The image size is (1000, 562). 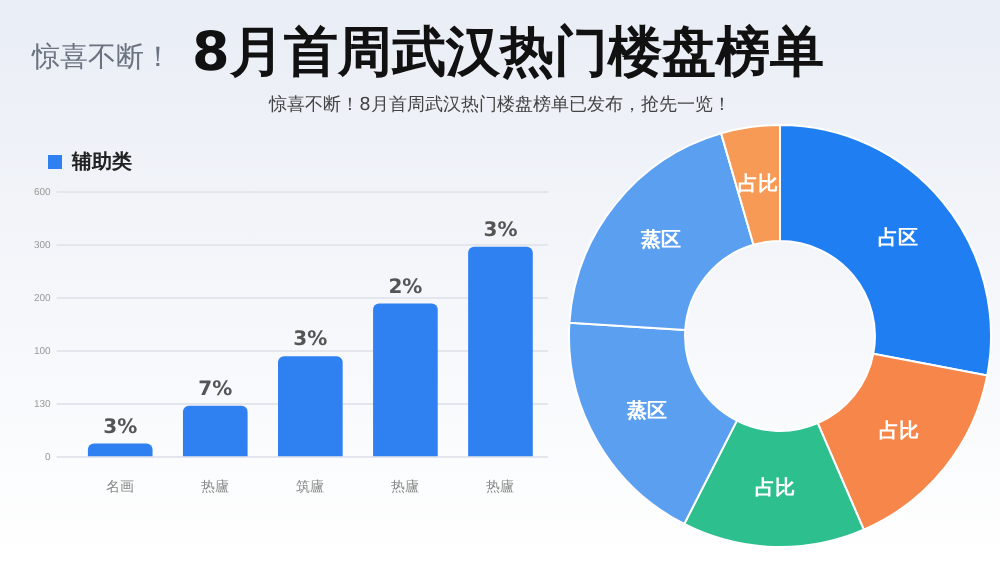 I want to click on slice-label: 占区, so click(x=897, y=237).